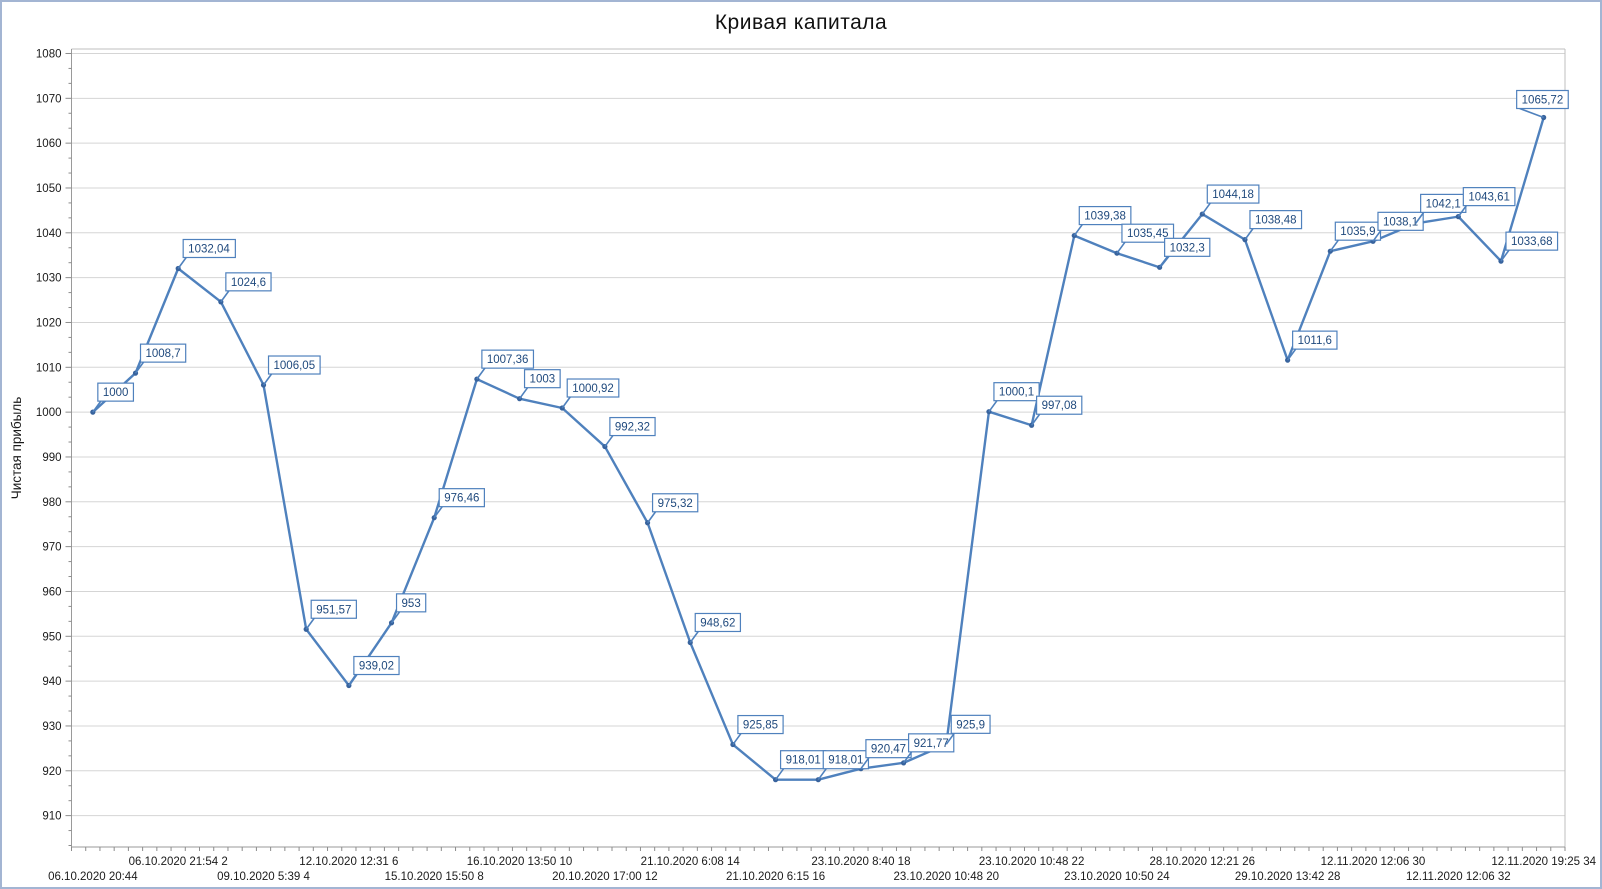 The height and width of the screenshot is (889, 1602). I want to click on y-axis-tick-label: 1040, so click(49, 234).